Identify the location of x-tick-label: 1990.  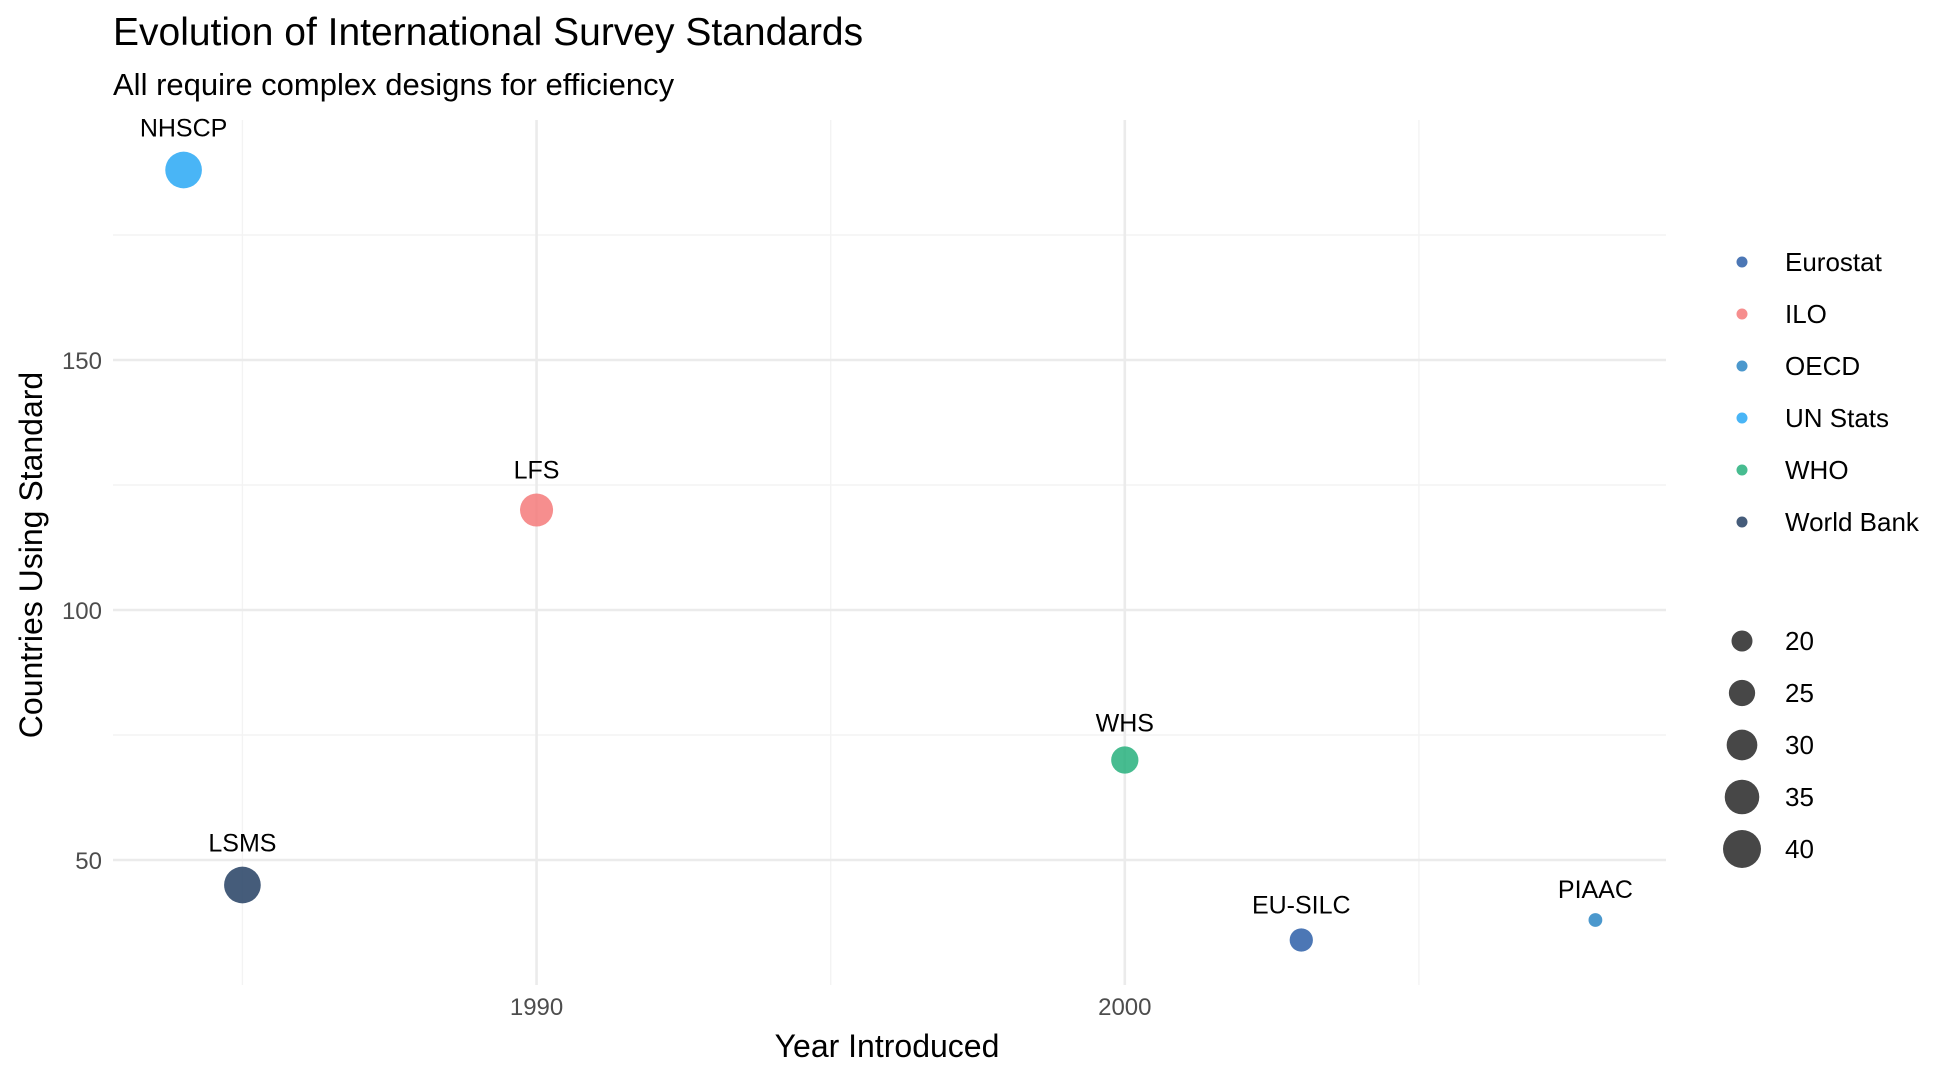
(536, 1007).